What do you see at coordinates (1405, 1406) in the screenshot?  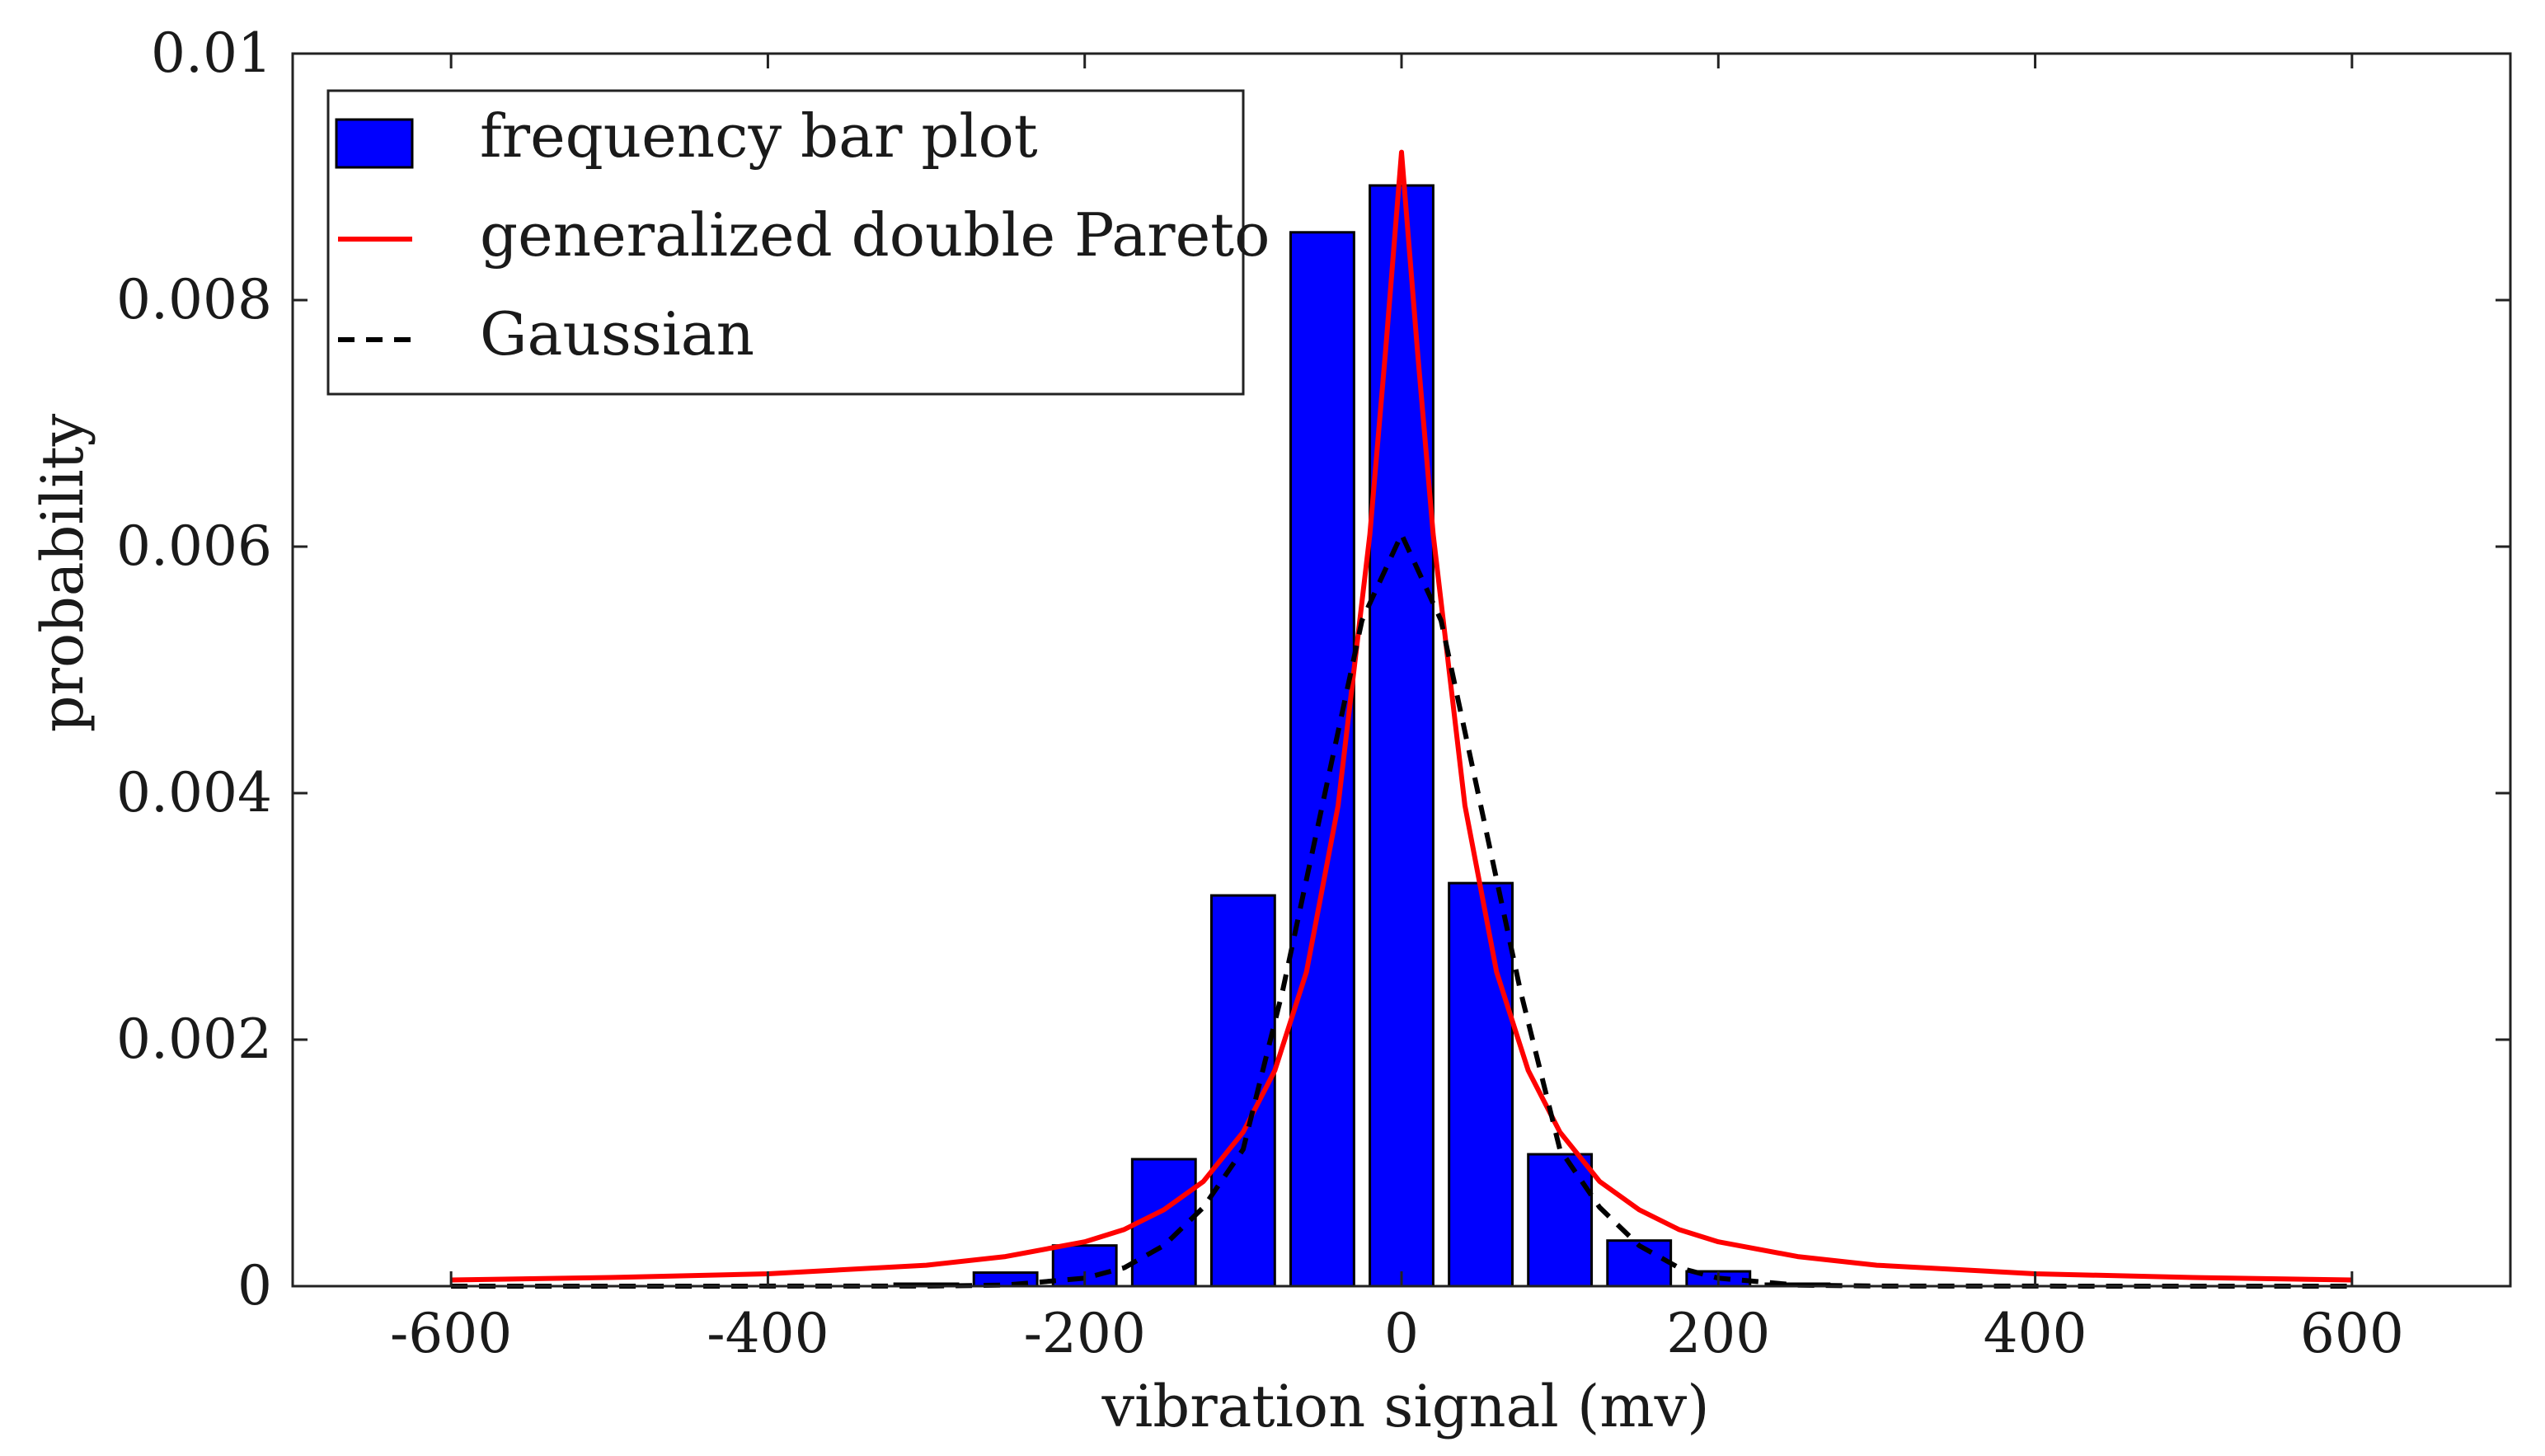 I see `x-axis-title: vibration signal (mv)` at bounding box center [1405, 1406].